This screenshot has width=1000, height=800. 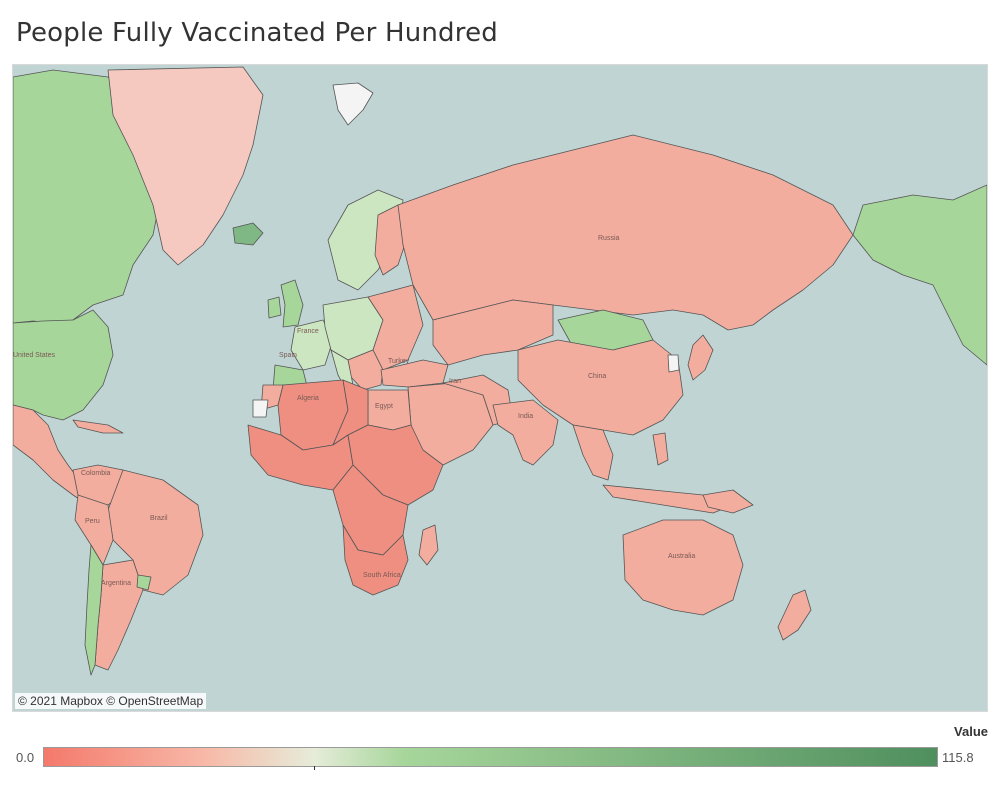 I want to click on country-cuba, so click(x=98, y=426).